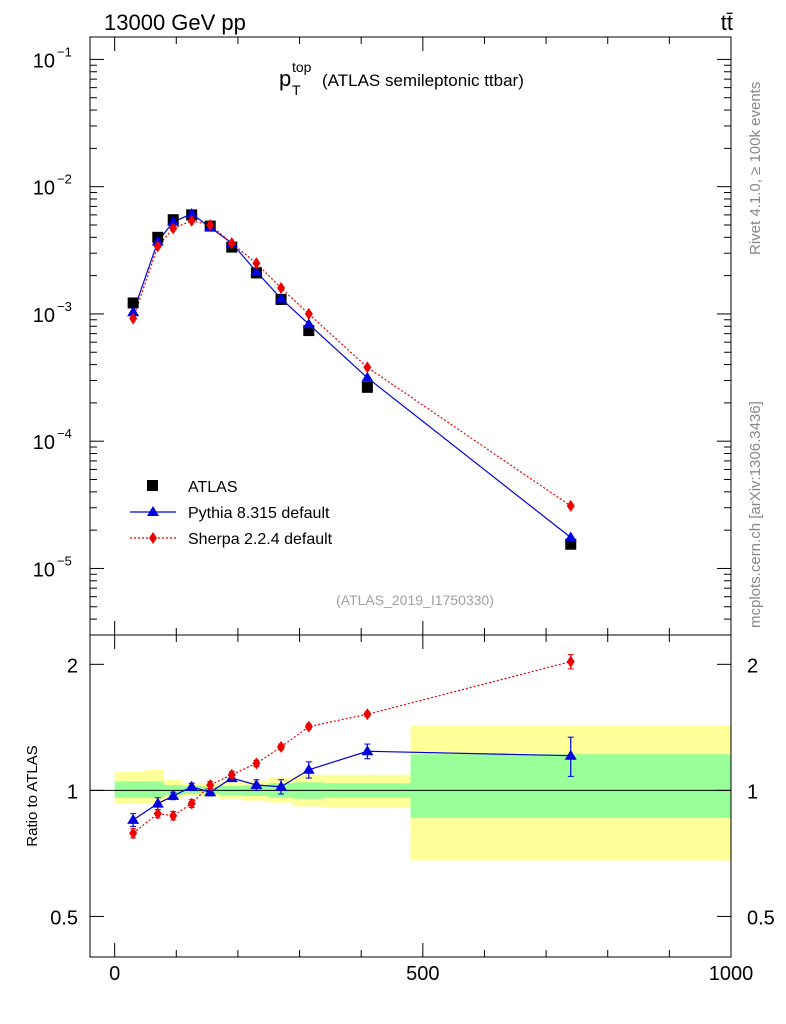 This screenshot has width=786, height=1024. What do you see at coordinates (422, 974) in the screenshot?
I see `x-tick-label: 500` at bounding box center [422, 974].